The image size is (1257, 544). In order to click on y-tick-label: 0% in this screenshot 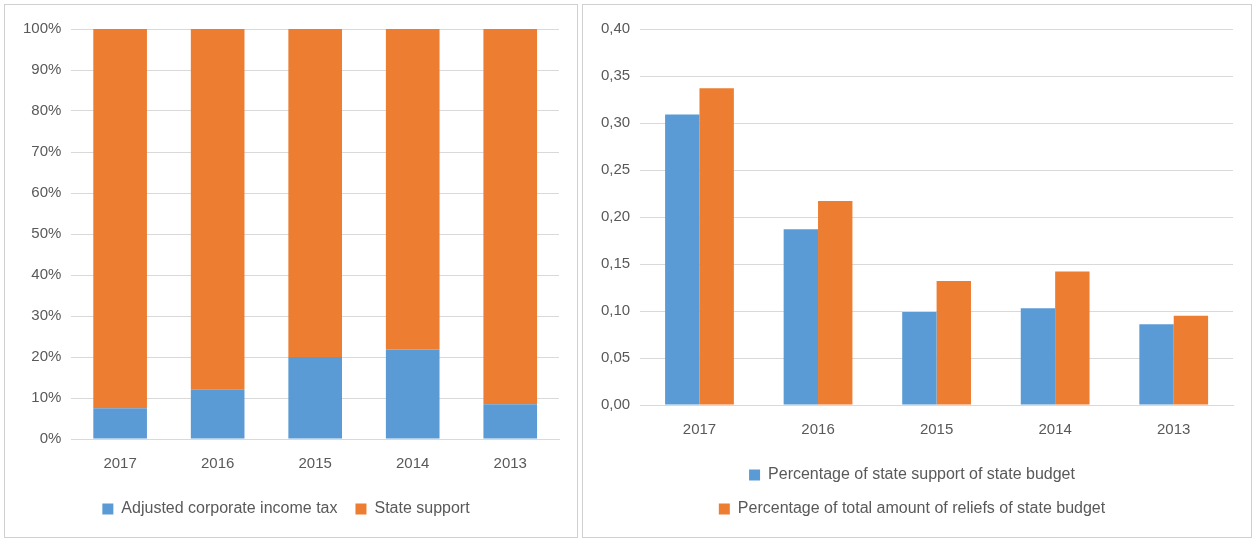, I will do `click(50, 438)`.